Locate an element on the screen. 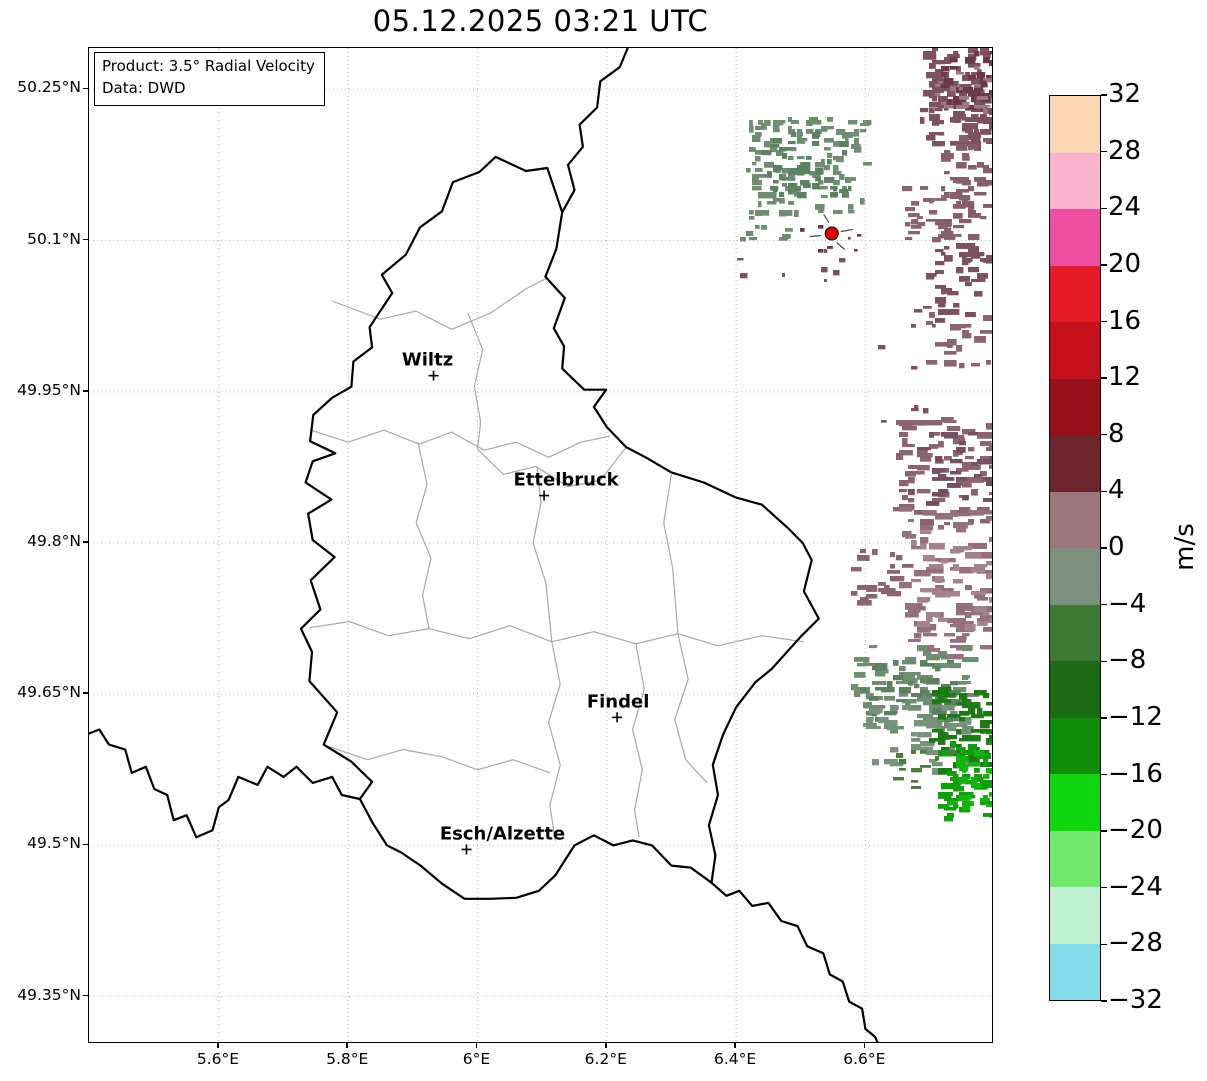 The width and height of the screenshot is (1207, 1081). colorbar-tick-mark is located at coordinates (1104, 151).